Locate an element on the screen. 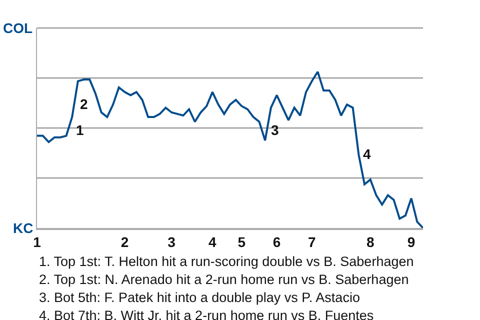  x-tick-label: 7 is located at coordinates (312, 242).